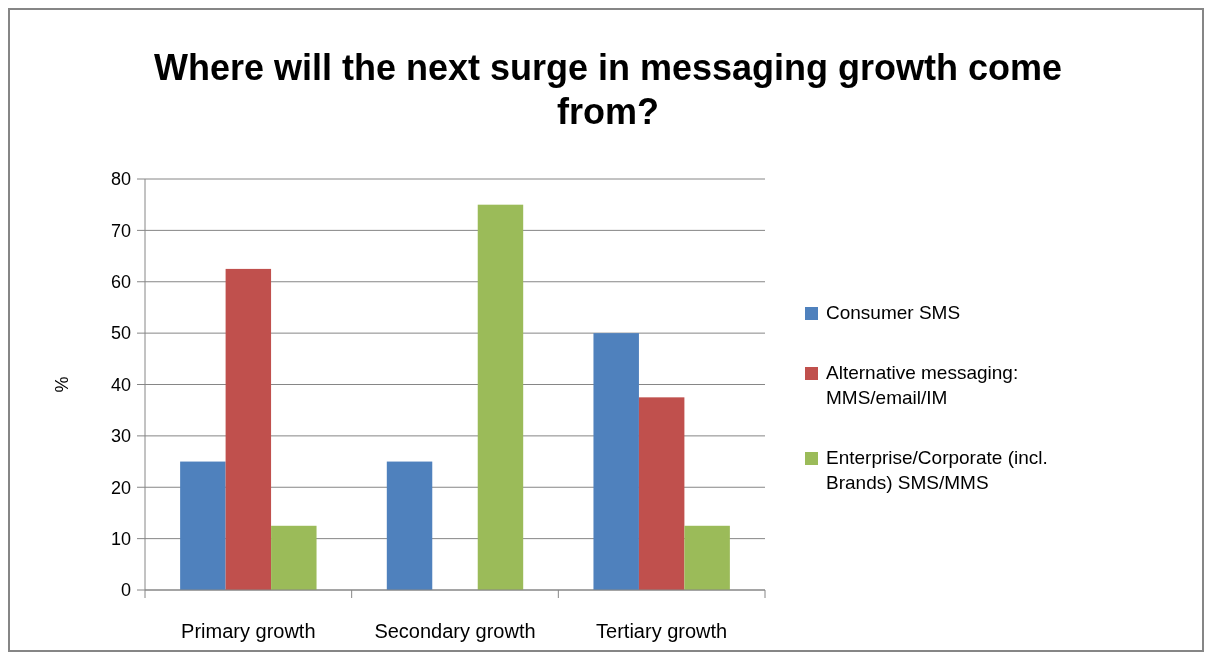 The image size is (1212, 660). Describe the element at coordinates (120, 538) in the screenshot. I see `y-tick-label: 10` at that location.